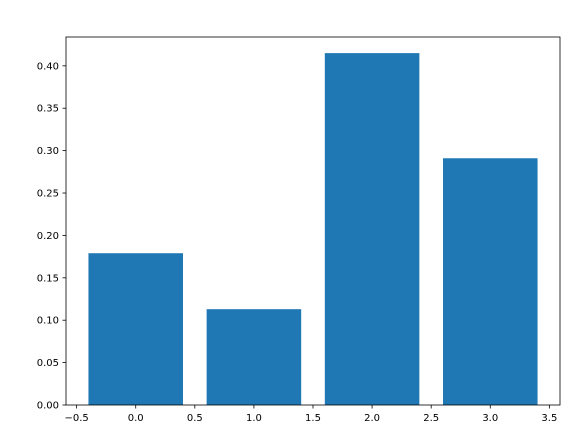  I want to click on y-tick-label: 0.35, so click(48, 109).